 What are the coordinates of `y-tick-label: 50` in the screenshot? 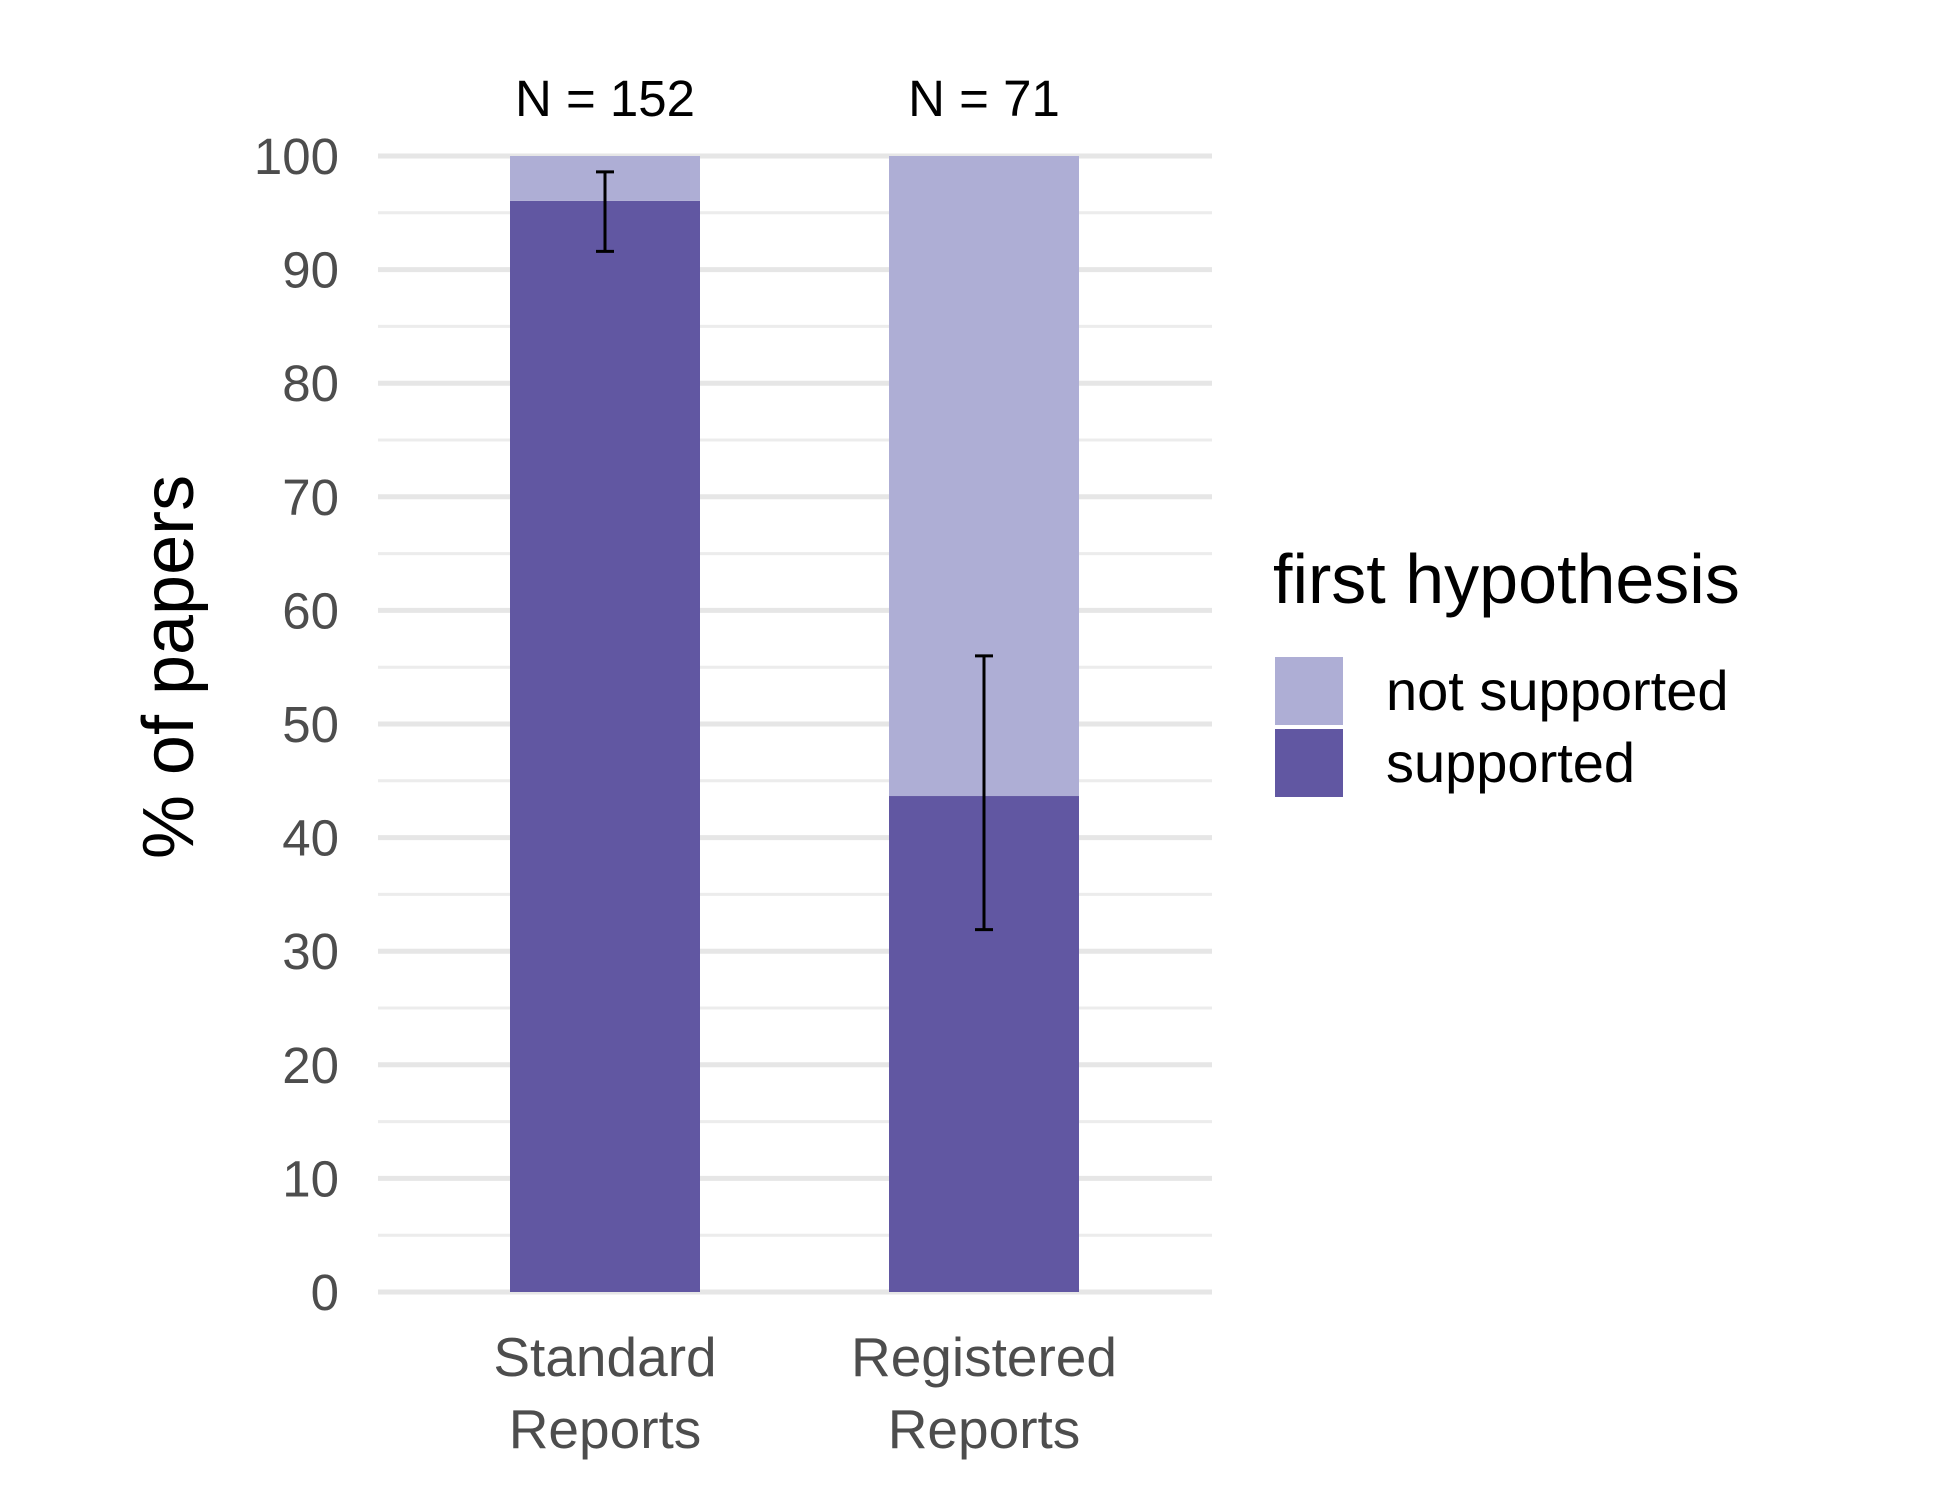 It's located at (310, 724).